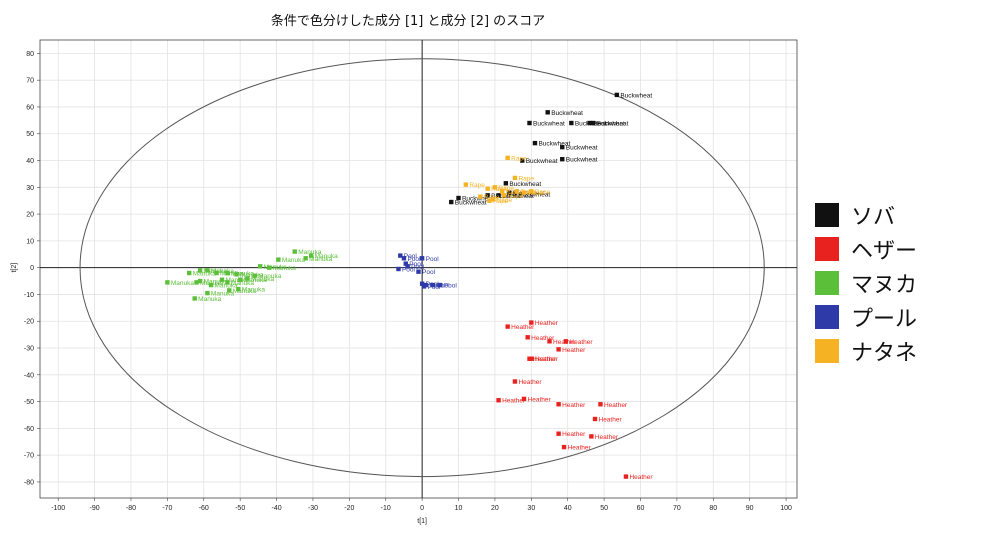 The image size is (1000, 548). I want to click on x-tick-label: 70, so click(677, 508).